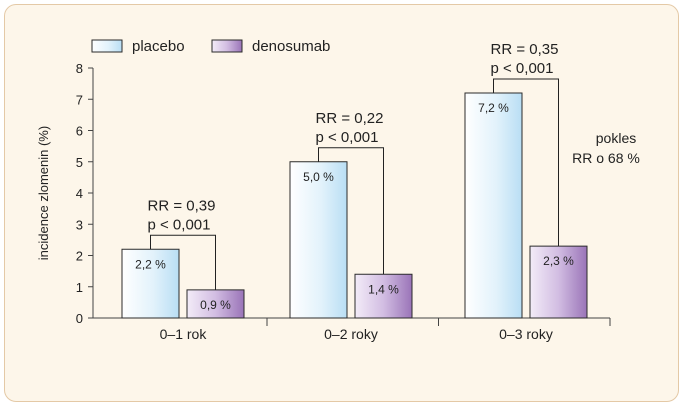 The height and width of the screenshot is (408, 685). Describe the element at coordinates (184, 334) in the screenshot. I see `x-tick-label: 0–1 rok` at that location.